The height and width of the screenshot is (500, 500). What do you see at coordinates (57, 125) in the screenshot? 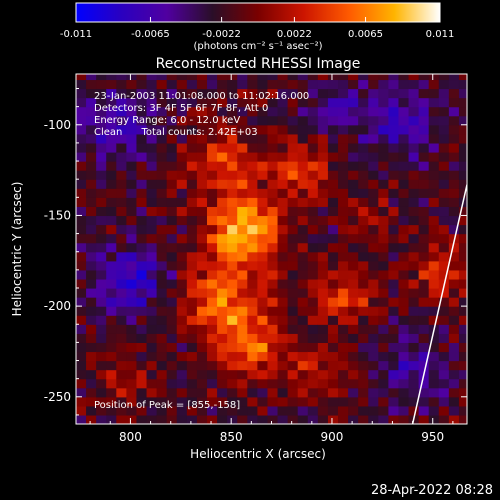
I see `y-tick-label: -100` at bounding box center [57, 125].